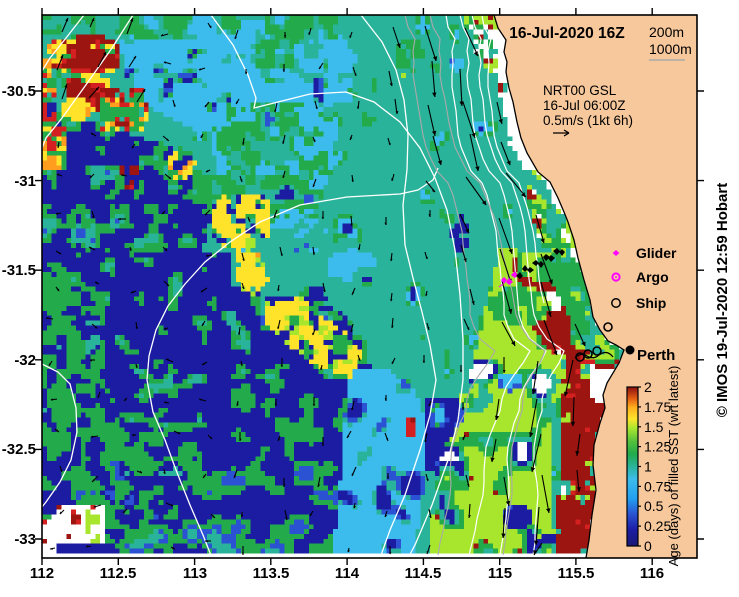 The width and height of the screenshot is (739, 597). What do you see at coordinates (656, 355) in the screenshot?
I see `svg-text: Perth` at bounding box center [656, 355].